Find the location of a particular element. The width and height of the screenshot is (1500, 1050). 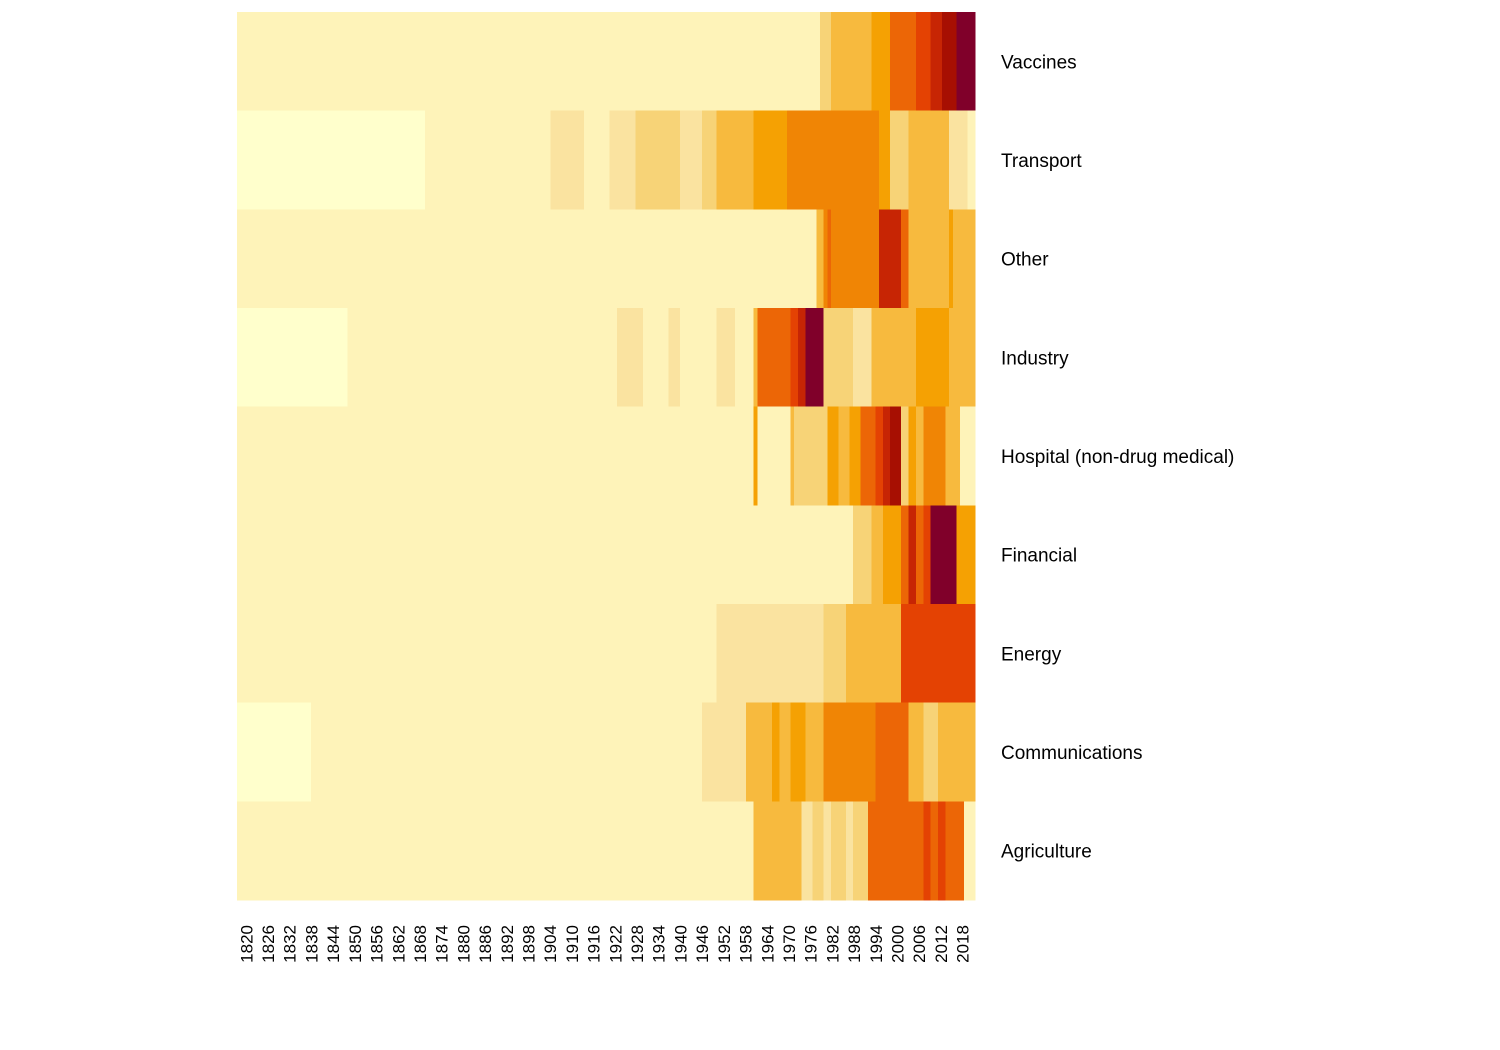

x-tick-label: 1880 is located at coordinates (463, 944).